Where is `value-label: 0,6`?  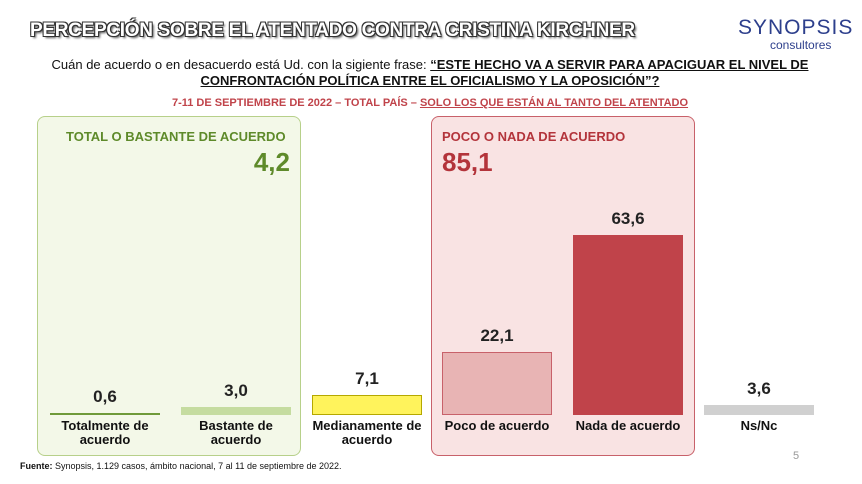 value-label: 0,6 is located at coordinates (105, 397).